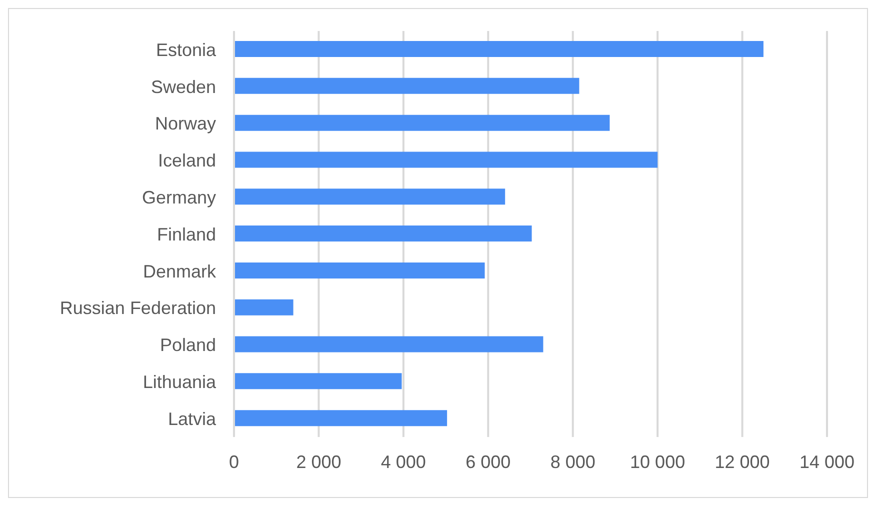 This screenshot has width=875, height=507. What do you see at coordinates (403, 462) in the screenshot?
I see `x-tick-label: 4 000` at bounding box center [403, 462].